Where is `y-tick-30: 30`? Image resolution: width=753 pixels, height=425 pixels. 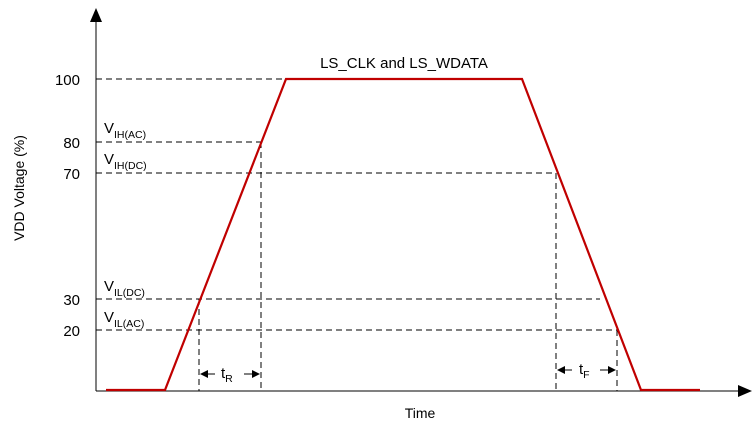
y-tick-30: 30 is located at coordinates (71, 300).